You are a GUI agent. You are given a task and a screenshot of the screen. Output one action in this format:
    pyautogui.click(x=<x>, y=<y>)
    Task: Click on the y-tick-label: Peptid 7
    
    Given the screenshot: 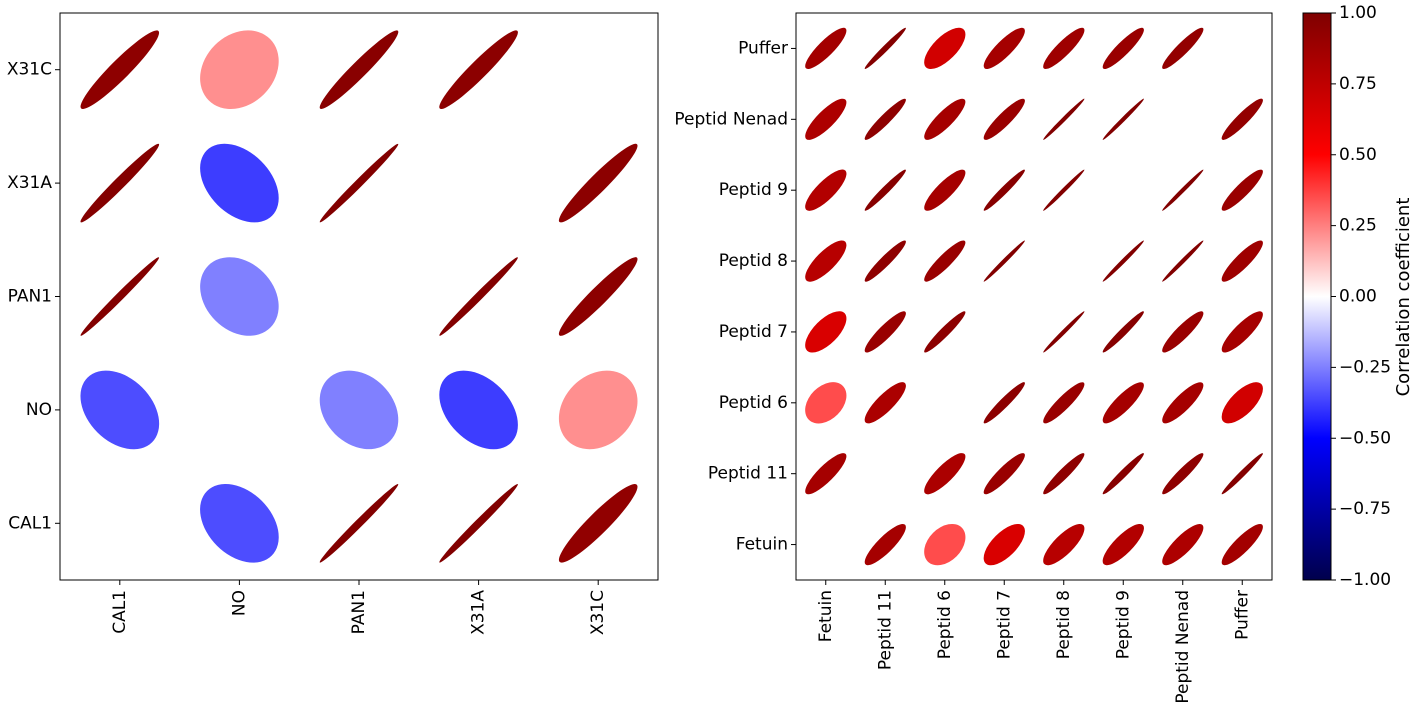 What is the action you would take?
    pyautogui.click(x=753, y=332)
    